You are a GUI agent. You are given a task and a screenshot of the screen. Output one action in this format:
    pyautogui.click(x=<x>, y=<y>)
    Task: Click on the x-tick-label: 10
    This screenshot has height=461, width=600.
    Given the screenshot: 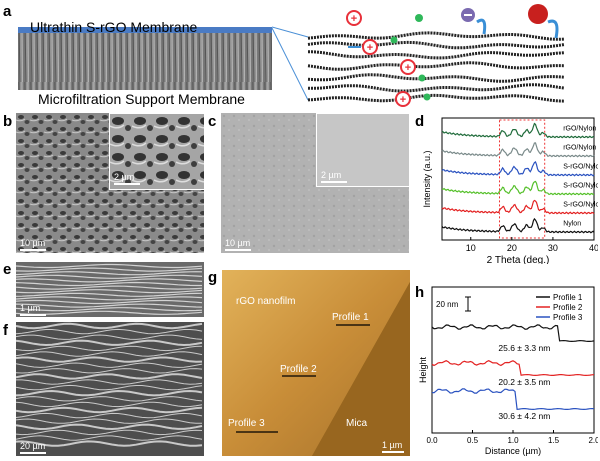 What is the action you would take?
    pyautogui.click(x=471, y=248)
    